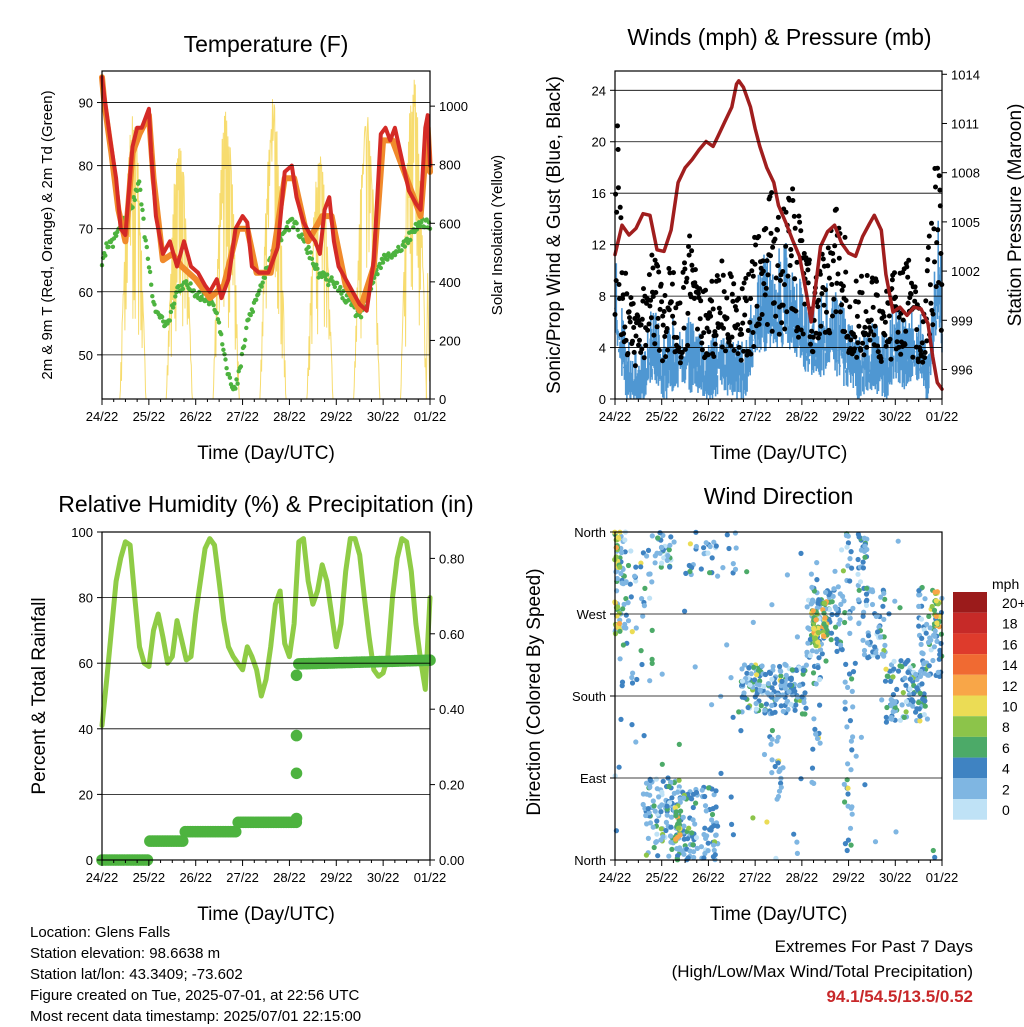  What do you see at coordinates (602, 348) in the screenshot?
I see `winds-left-tick-label: 4` at bounding box center [602, 348].